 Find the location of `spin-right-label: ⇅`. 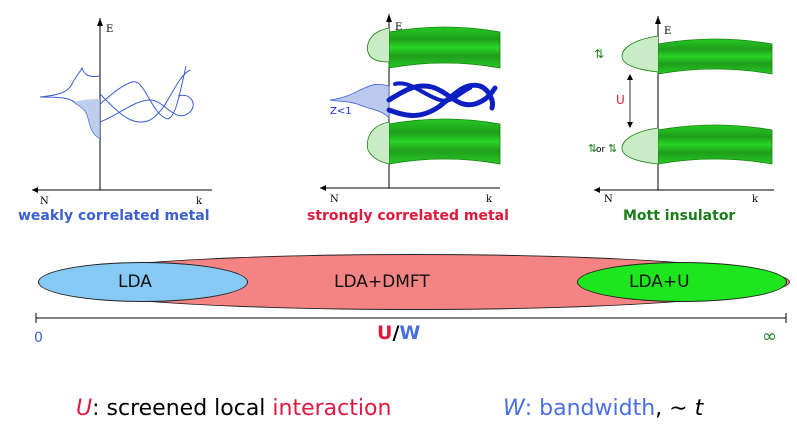

spin-right-label: ⇅ is located at coordinates (612, 148).